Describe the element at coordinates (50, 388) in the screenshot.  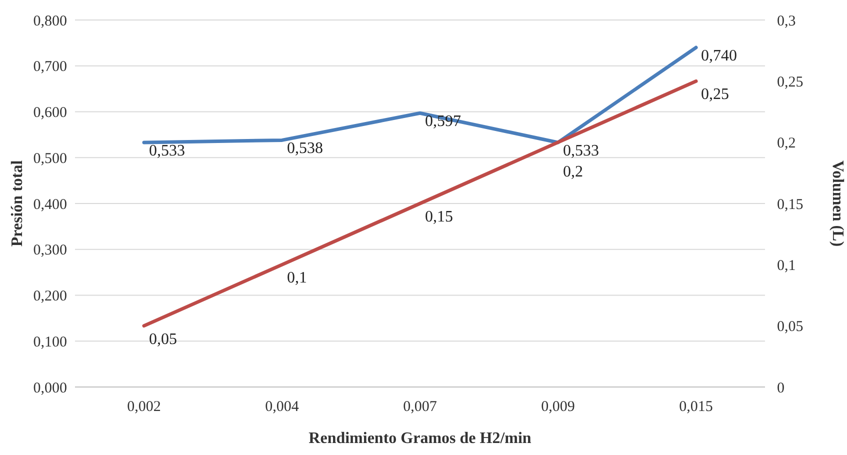
I see `y-tick-label: 0,000` at that location.